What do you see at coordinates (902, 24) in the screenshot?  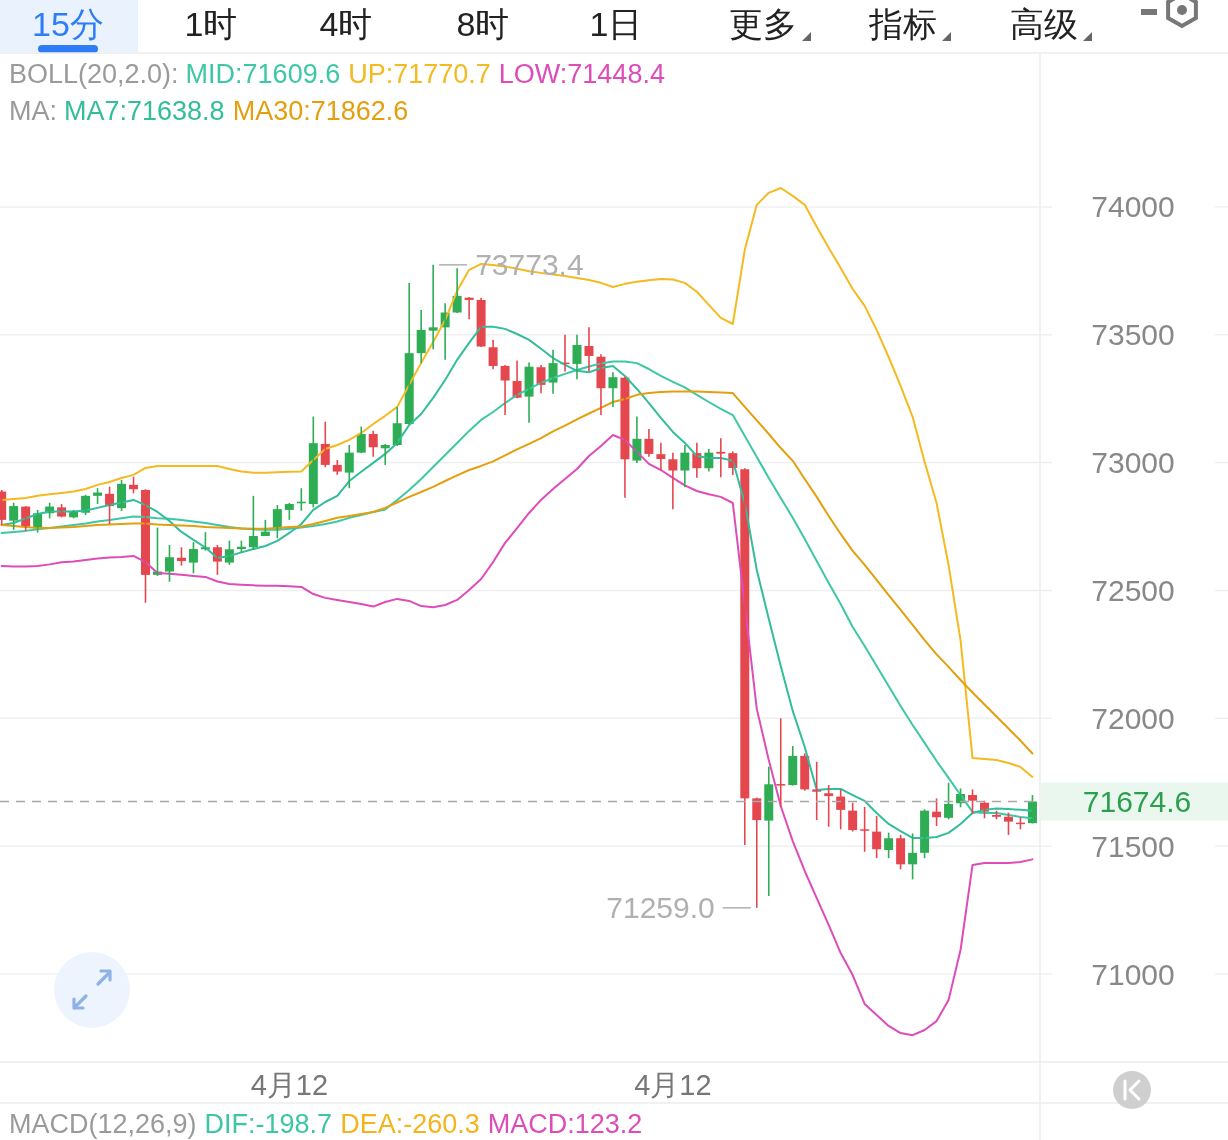 I see `text: 指标` at bounding box center [902, 24].